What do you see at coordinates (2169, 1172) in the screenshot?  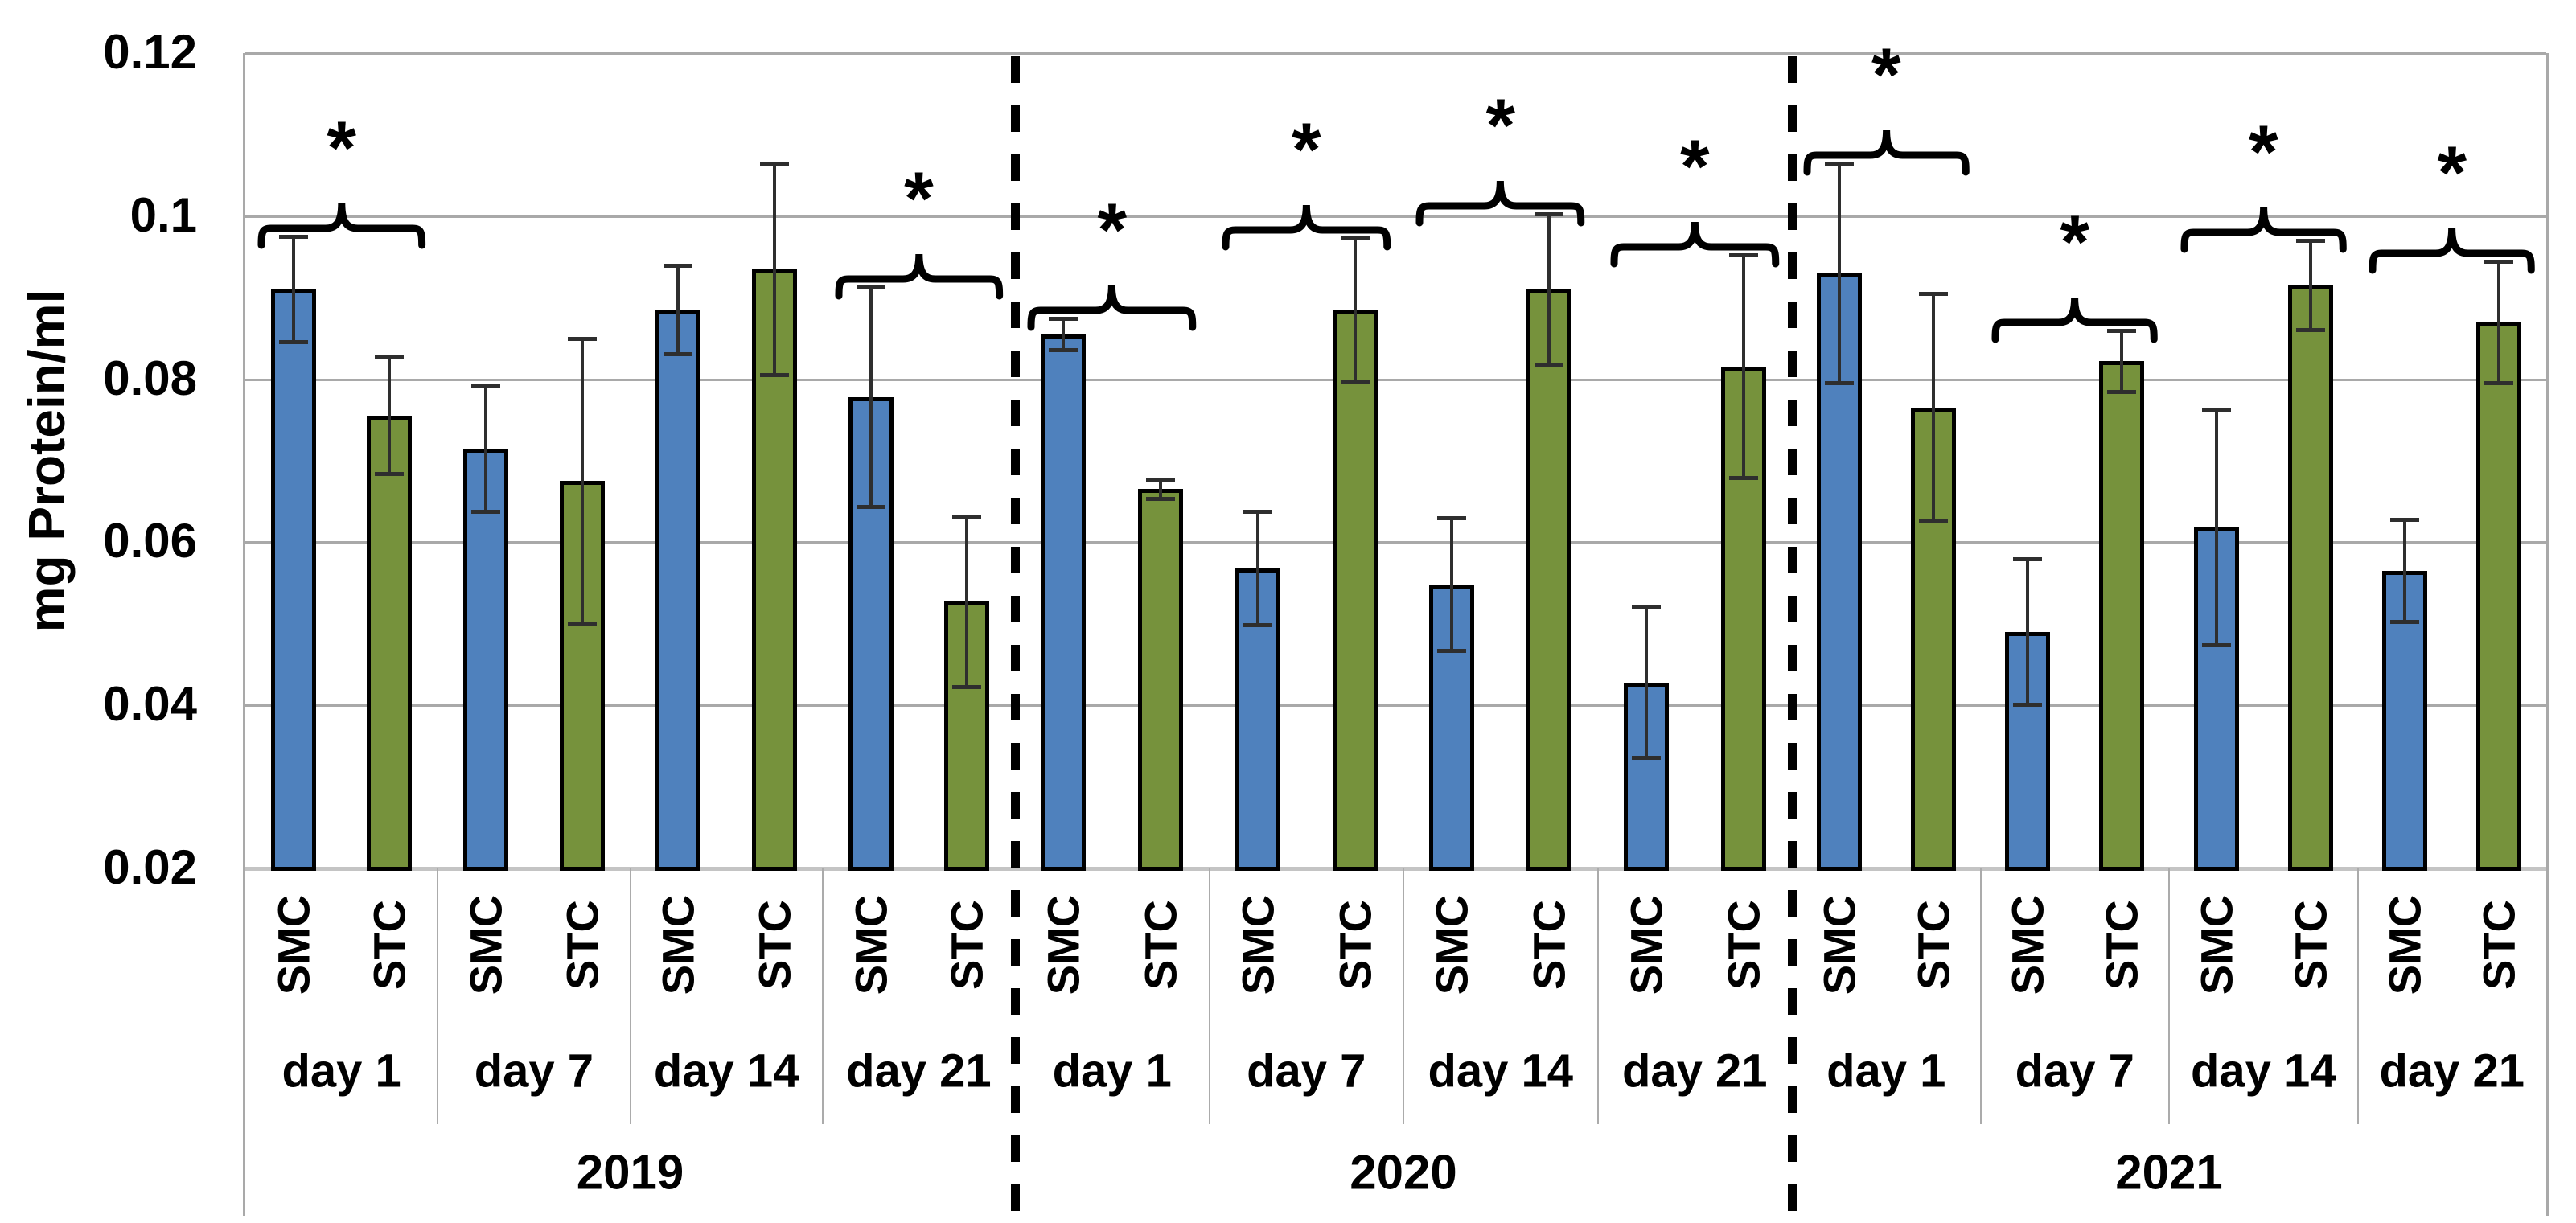 I see `year-label: 2021` at bounding box center [2169, 1172].